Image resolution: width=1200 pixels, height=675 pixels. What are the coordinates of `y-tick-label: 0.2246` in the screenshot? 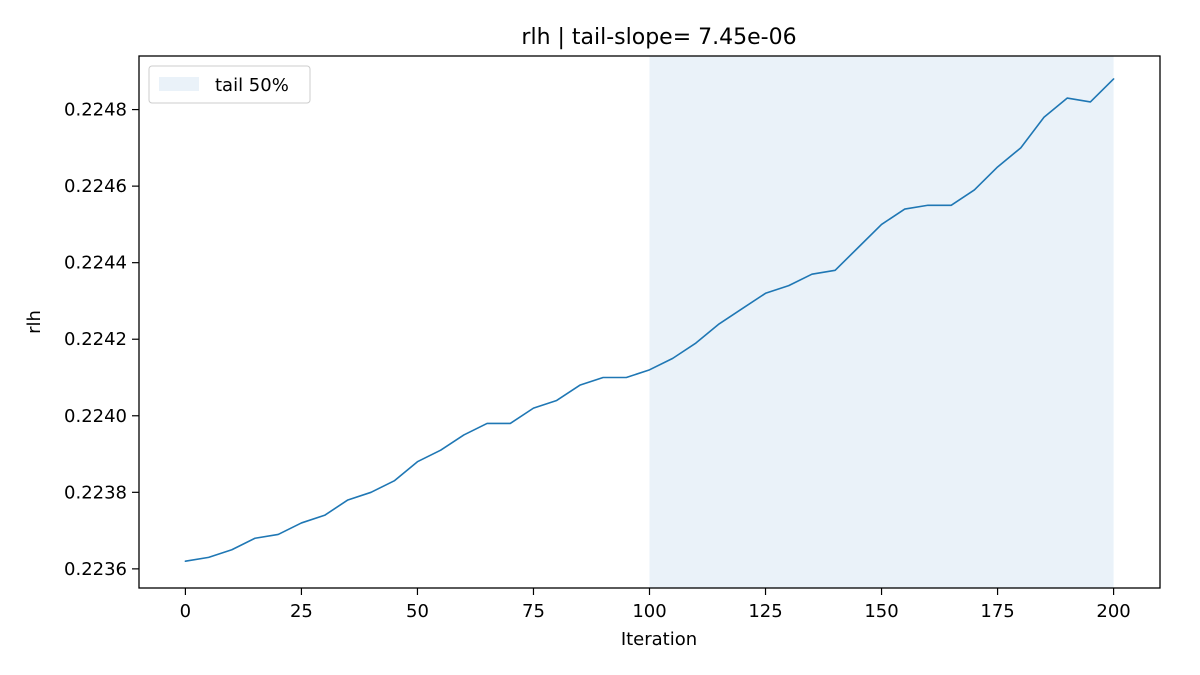 It's located at (95, 186).